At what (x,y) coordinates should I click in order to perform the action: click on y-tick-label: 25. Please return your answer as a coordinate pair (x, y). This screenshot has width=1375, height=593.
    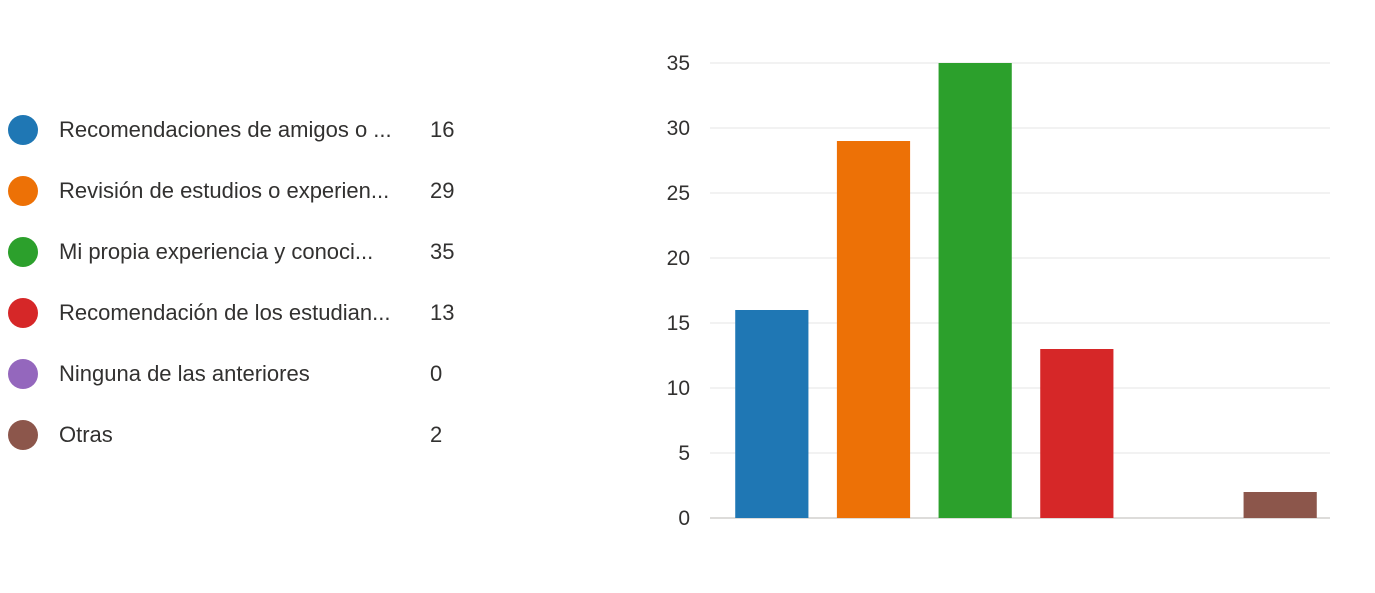
    Looking at the image, I should click on (678, 193).